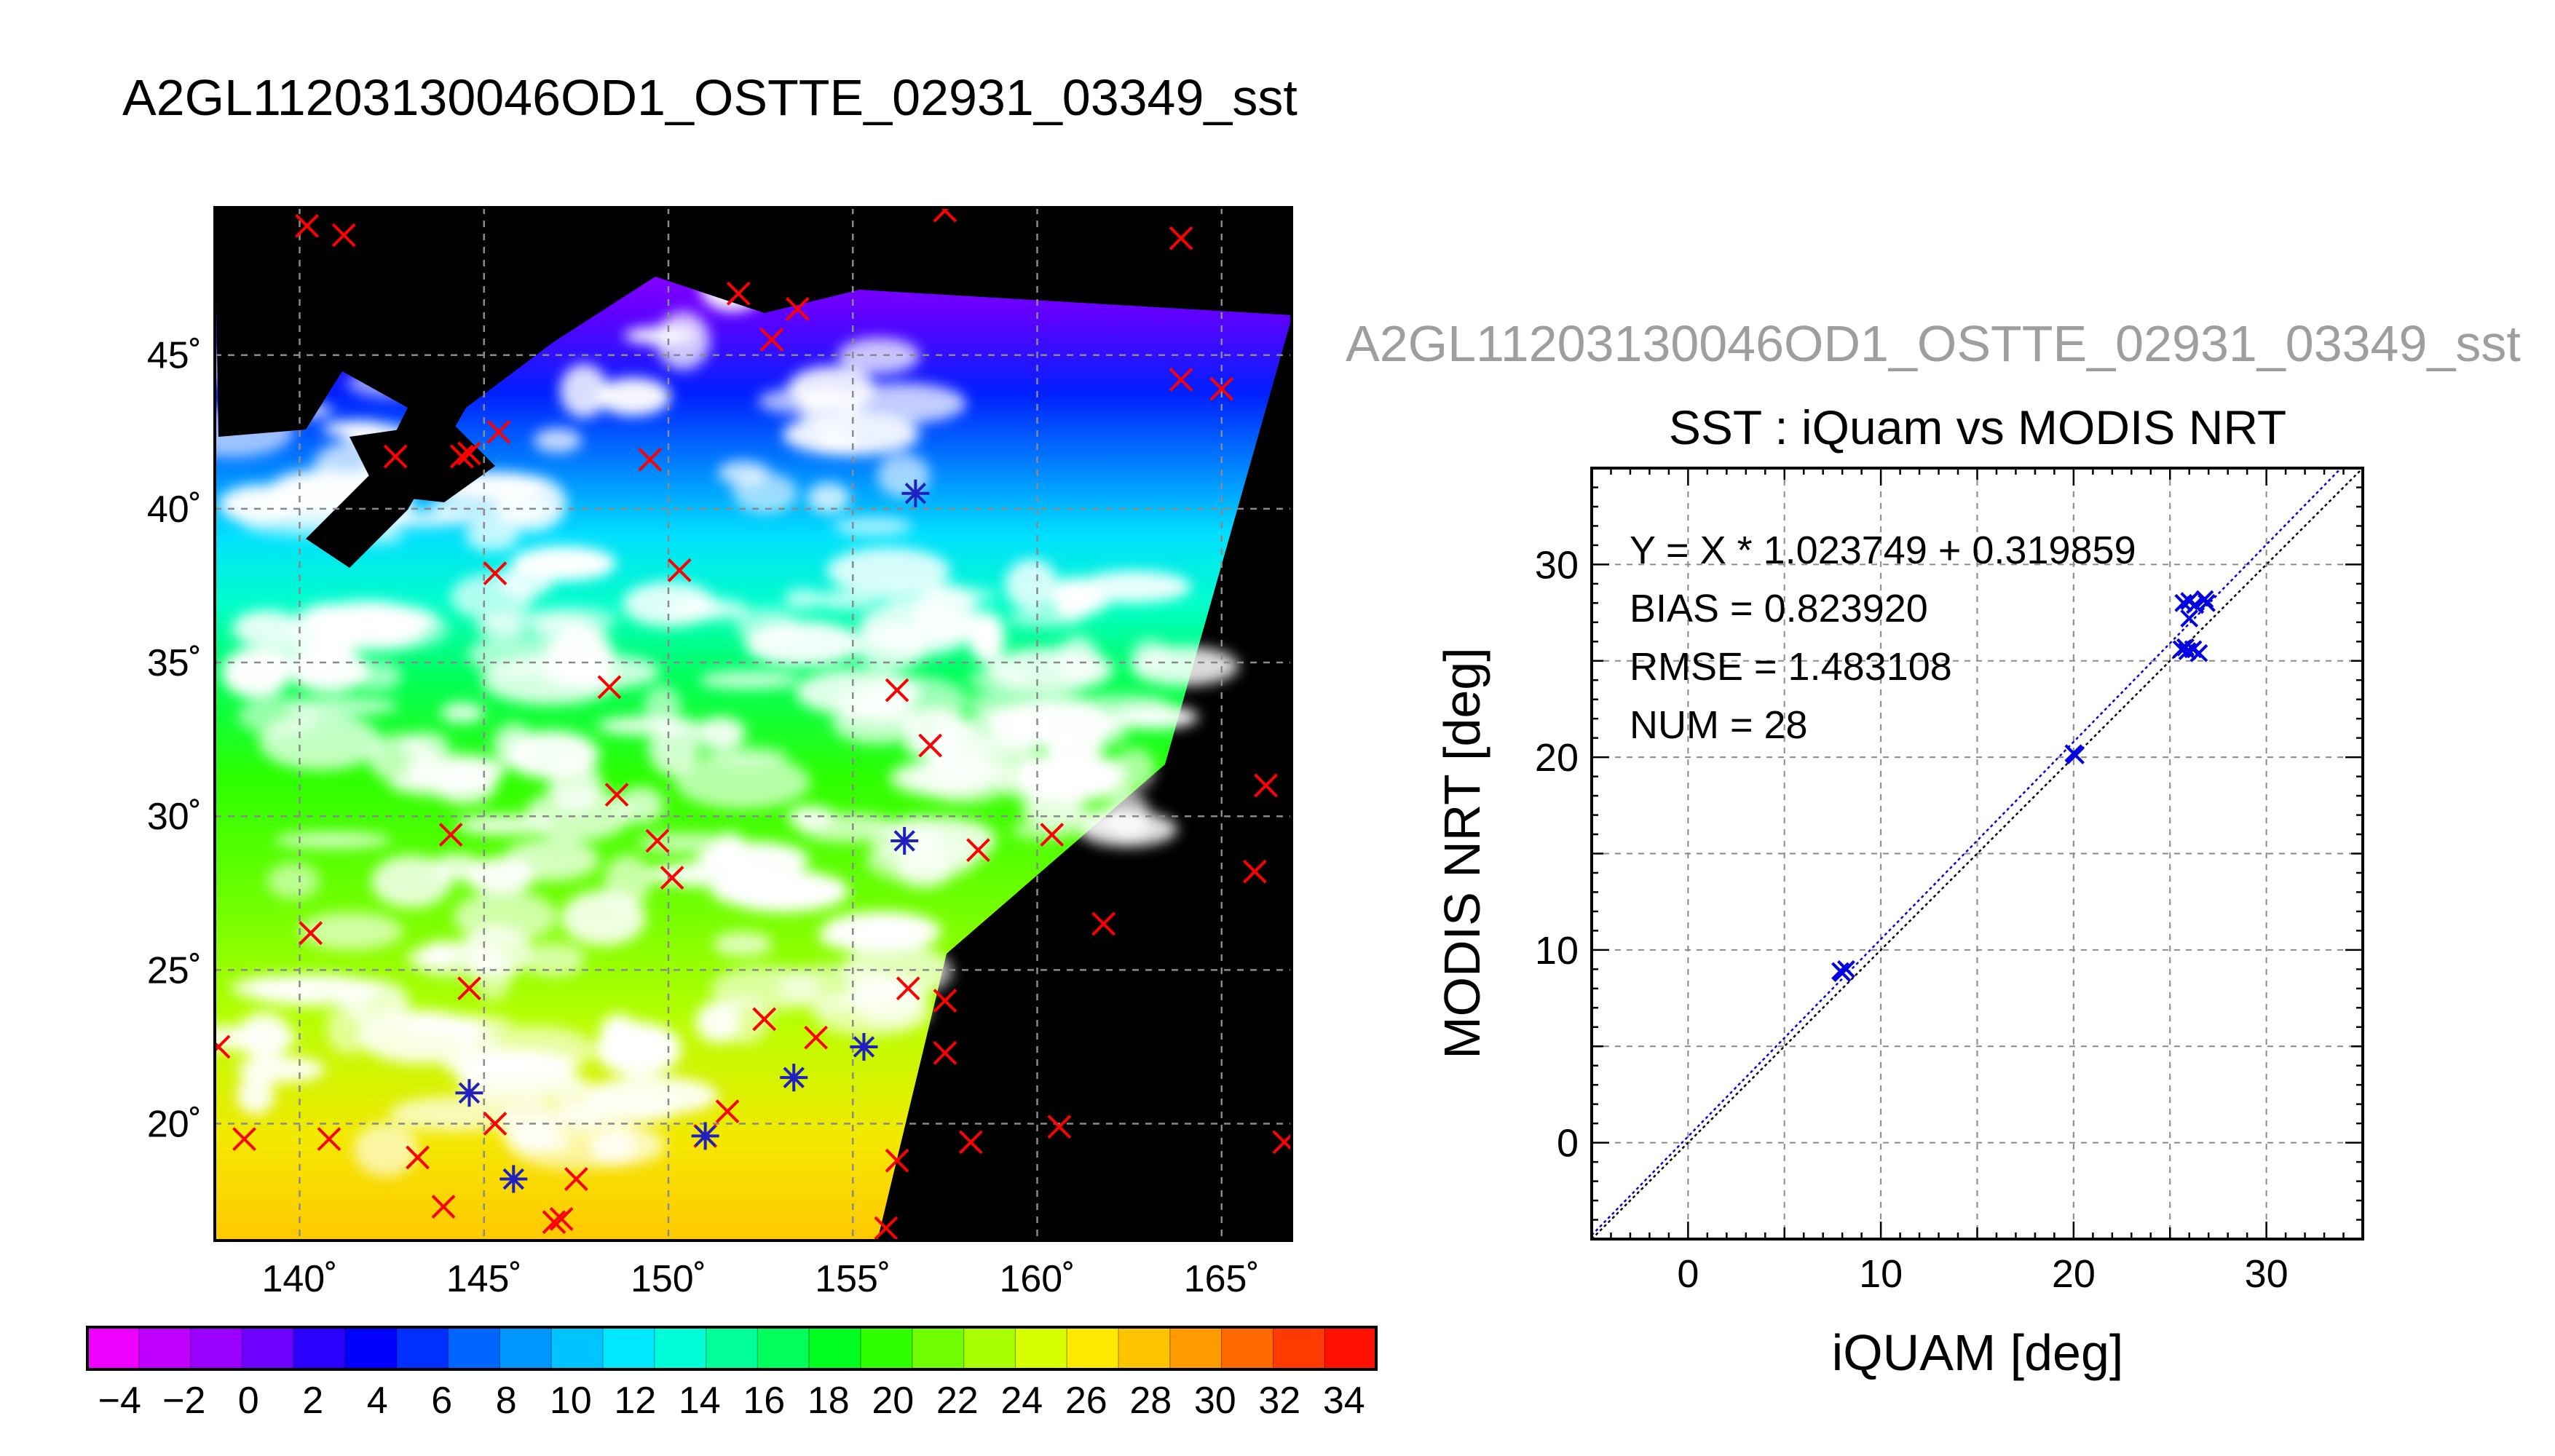  Describe the element at coordinates (571, 1401) in the screenshot. I see `colorbar-label: 10` at that location.